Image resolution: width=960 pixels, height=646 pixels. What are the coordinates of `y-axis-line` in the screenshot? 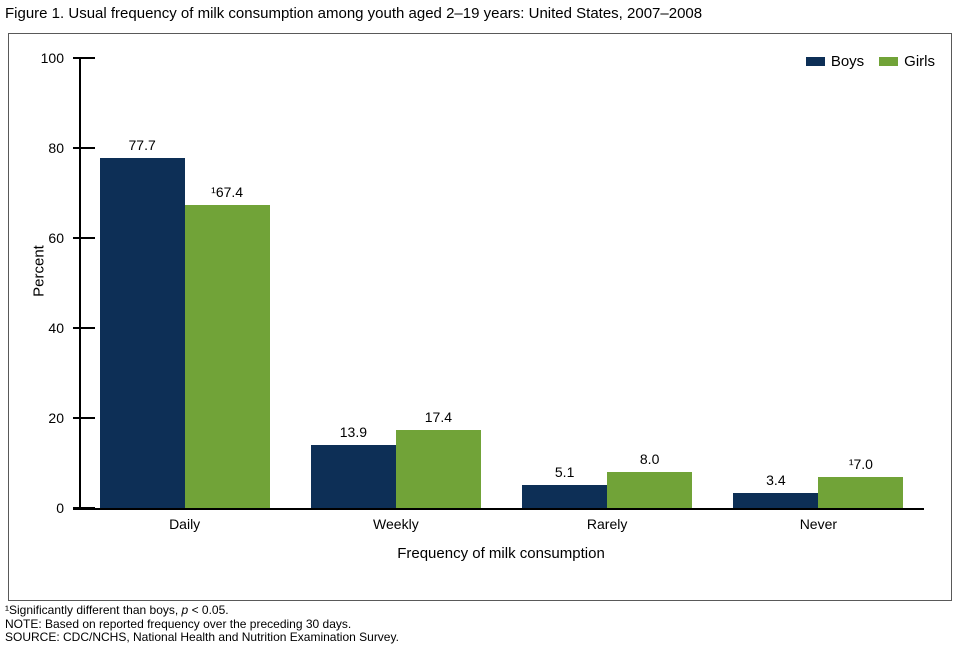 It's located at (80, 283).